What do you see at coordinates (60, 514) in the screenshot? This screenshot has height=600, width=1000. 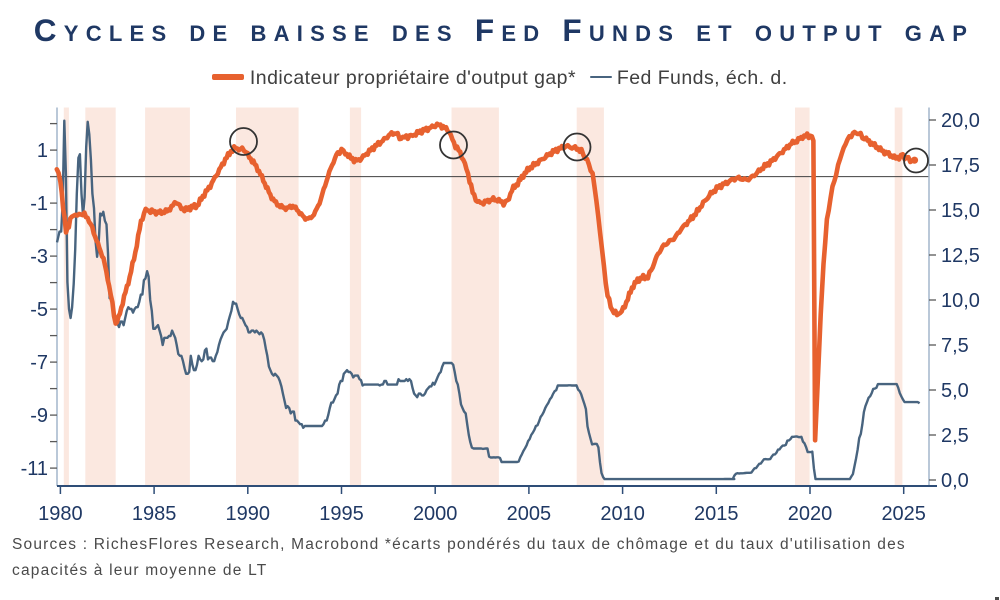 I see `svg-text: 1980` at bounding box center [60, 514].